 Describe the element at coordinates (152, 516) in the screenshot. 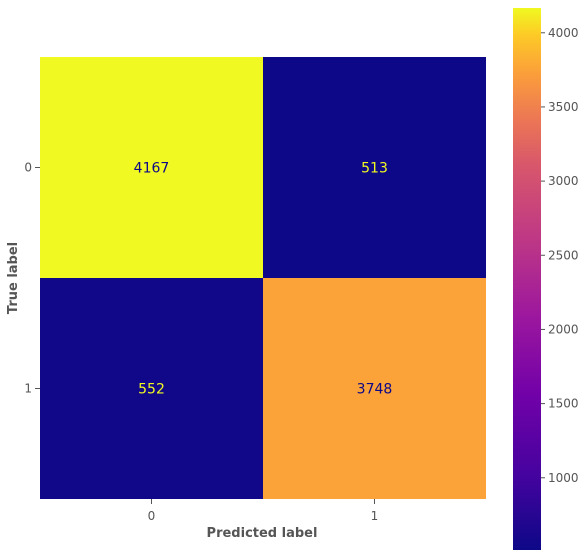

I see `x-tick-label-0: 0` at that location.